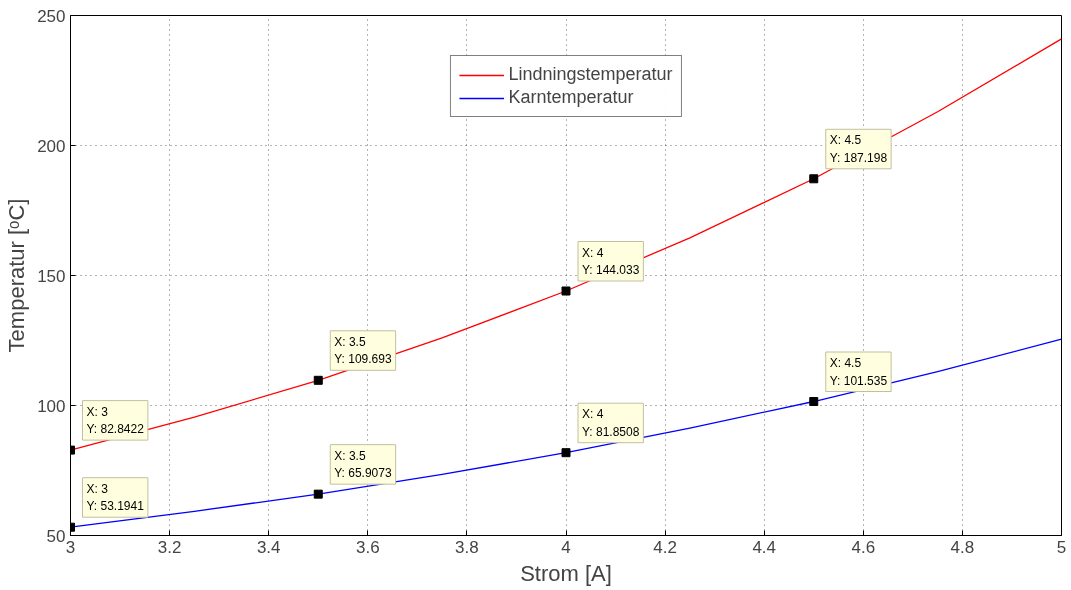 The image size is (1071, 590). Describe the element at coordinates (764, 547) in the screenshot. I see `x-tick-label: 4.4` at that location.